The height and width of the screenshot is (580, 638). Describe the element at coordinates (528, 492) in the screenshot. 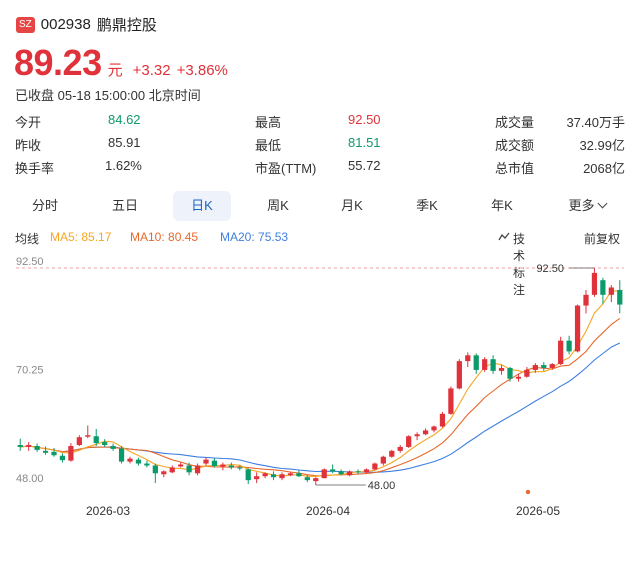

I see `event-marker-dot` at that location.